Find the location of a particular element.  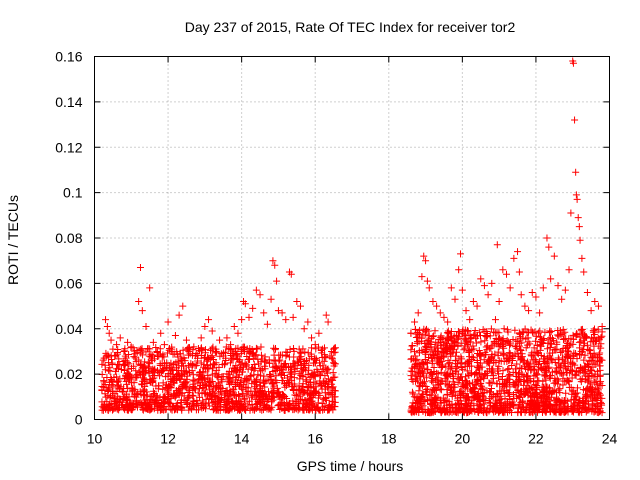

y-axis-tick-labels: 0 0.02 0.04 0.06 0.08 0.1 0.12 0.14 0.16 is located at coordinates (68, 238).